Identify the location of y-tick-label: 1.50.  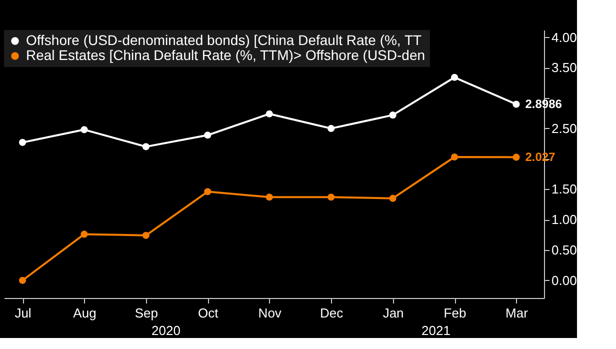
(564, 189).